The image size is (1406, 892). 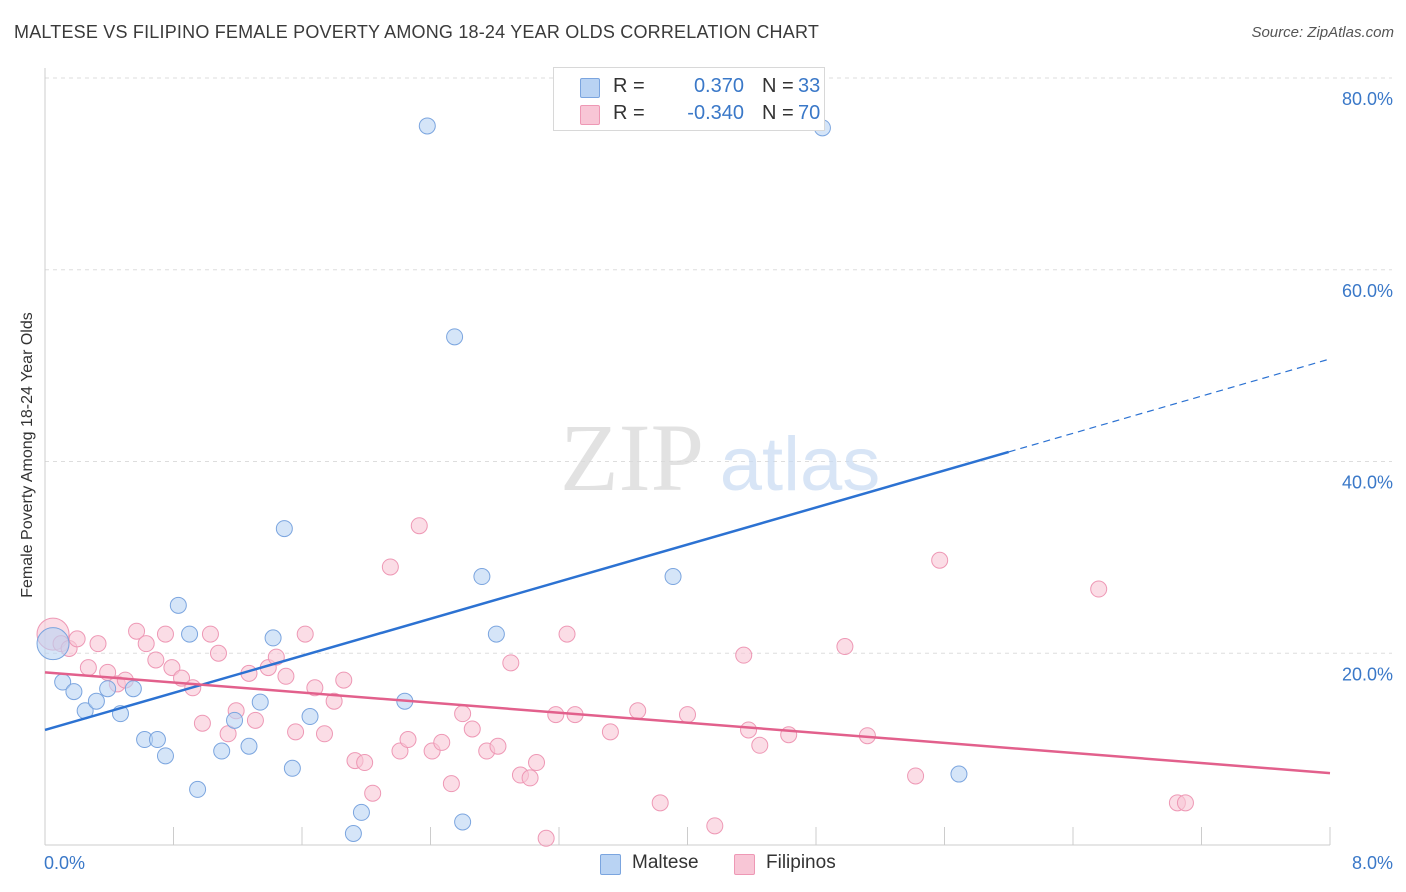 I want to click on maltese-n-value: 33, so click(x=809, y=86).